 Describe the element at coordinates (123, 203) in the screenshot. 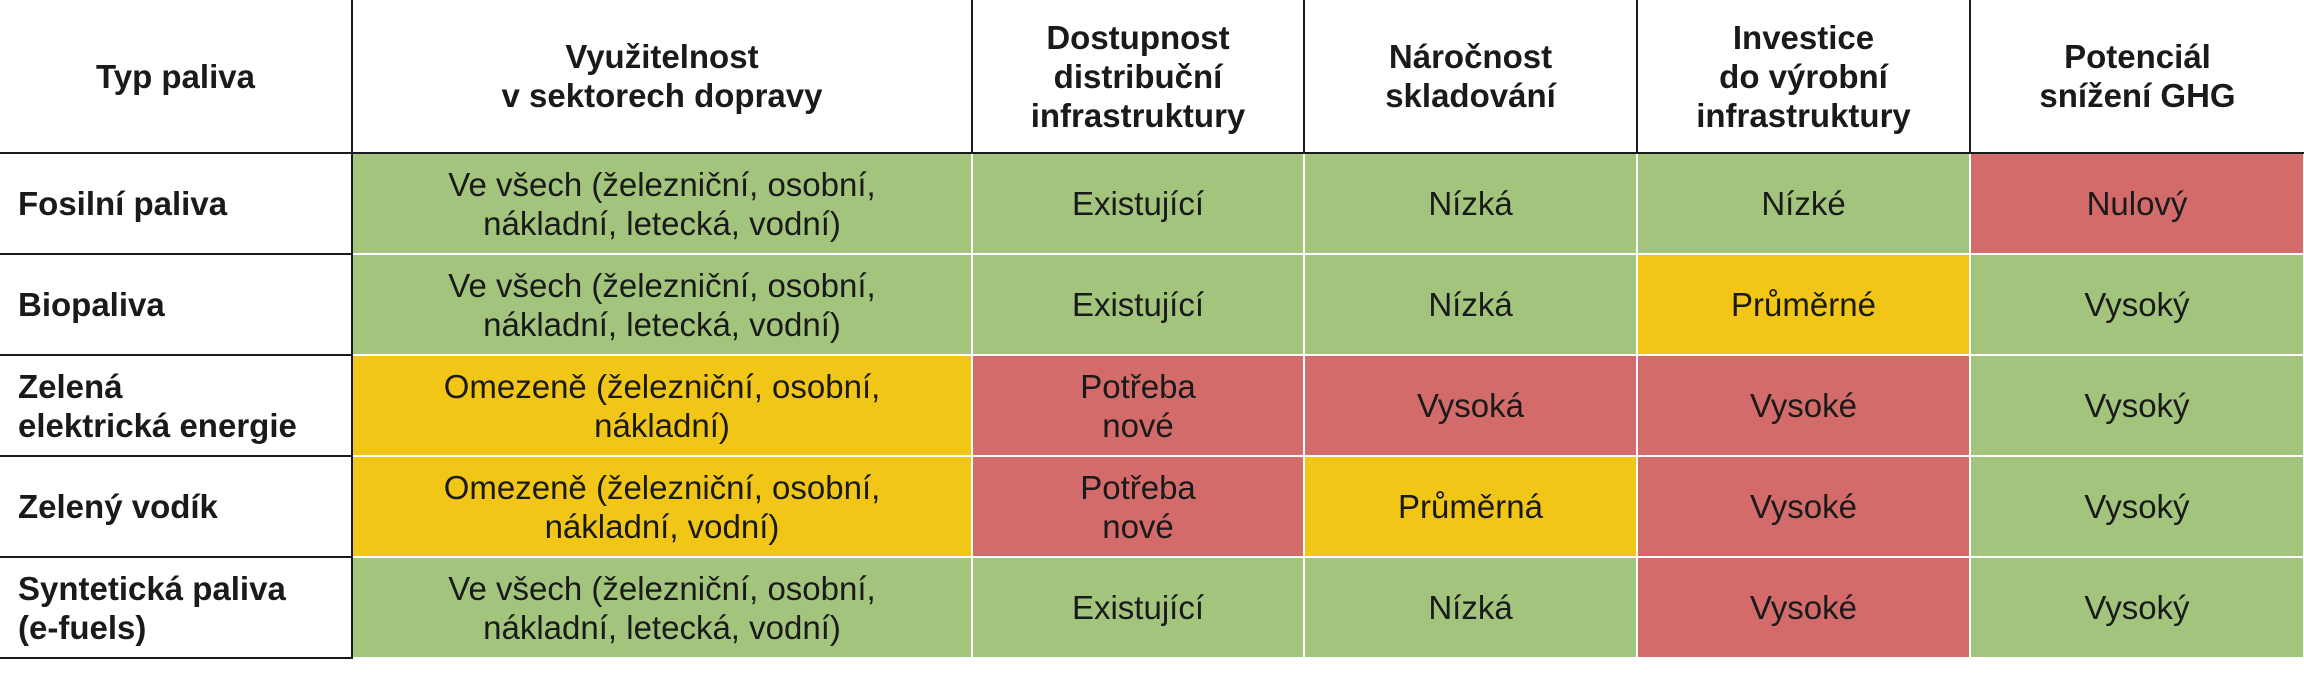

I see `row-name-line: Fosilní paliva` at that location.